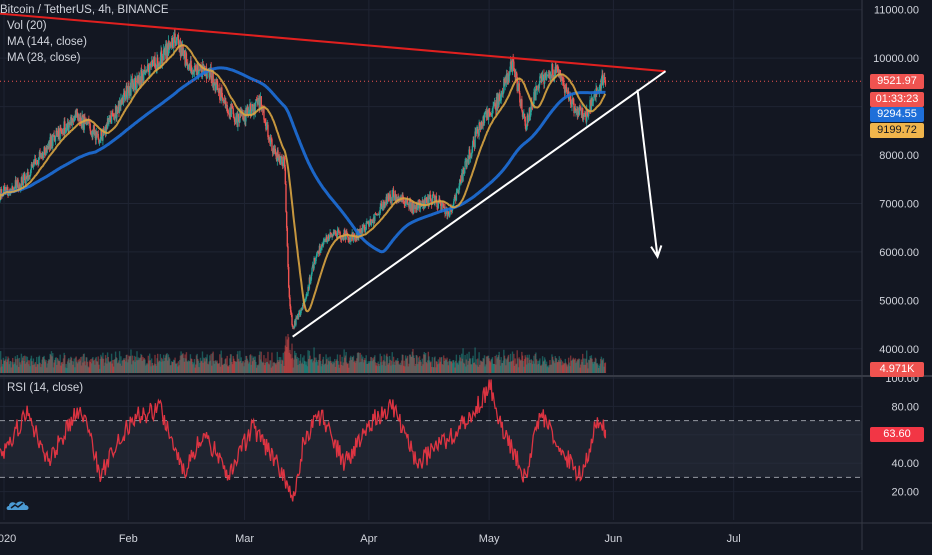 This screenshot has width=932, height=555. What do you see at coordinates (303, 353) in the screenshot?
I see `volume-bars` at bounding box center [303, 353].